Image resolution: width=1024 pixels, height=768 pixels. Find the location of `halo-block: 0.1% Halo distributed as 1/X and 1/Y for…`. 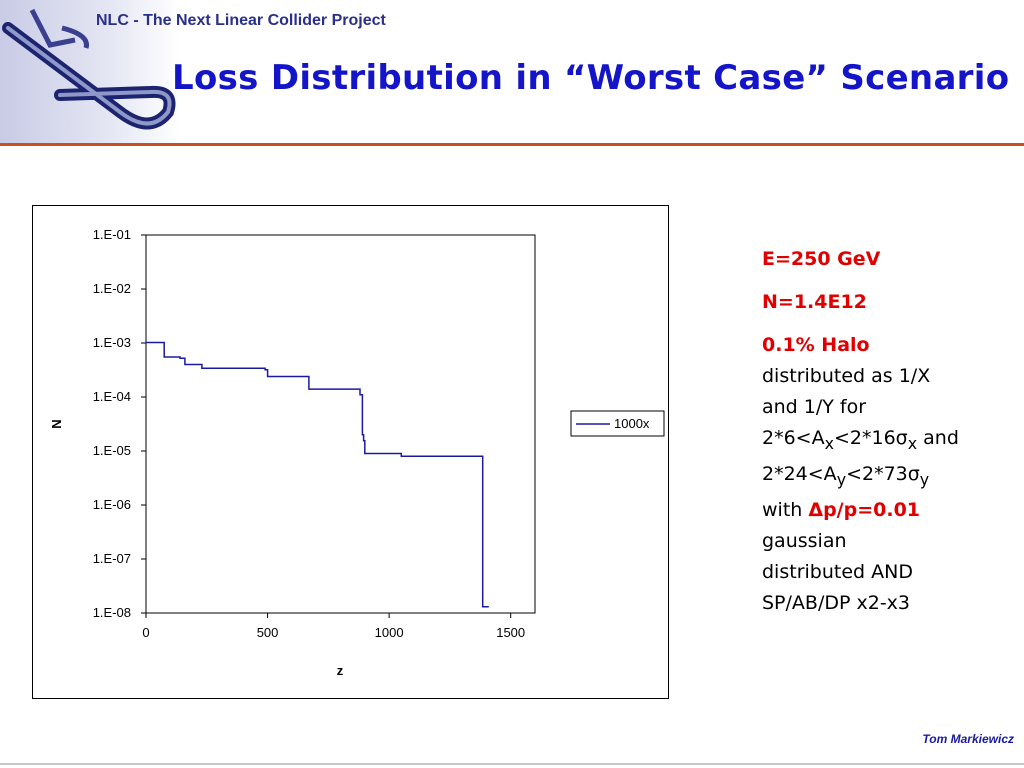

halo-block: 0.1% Halo distributed as 1/X and 1/Y for… is located at coordinates (887, 474).